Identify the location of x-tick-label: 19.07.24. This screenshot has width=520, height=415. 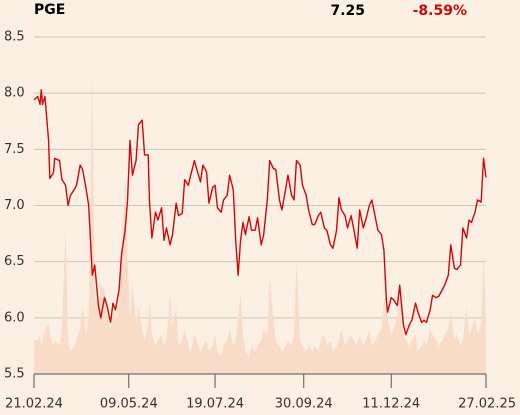
(215, 404).